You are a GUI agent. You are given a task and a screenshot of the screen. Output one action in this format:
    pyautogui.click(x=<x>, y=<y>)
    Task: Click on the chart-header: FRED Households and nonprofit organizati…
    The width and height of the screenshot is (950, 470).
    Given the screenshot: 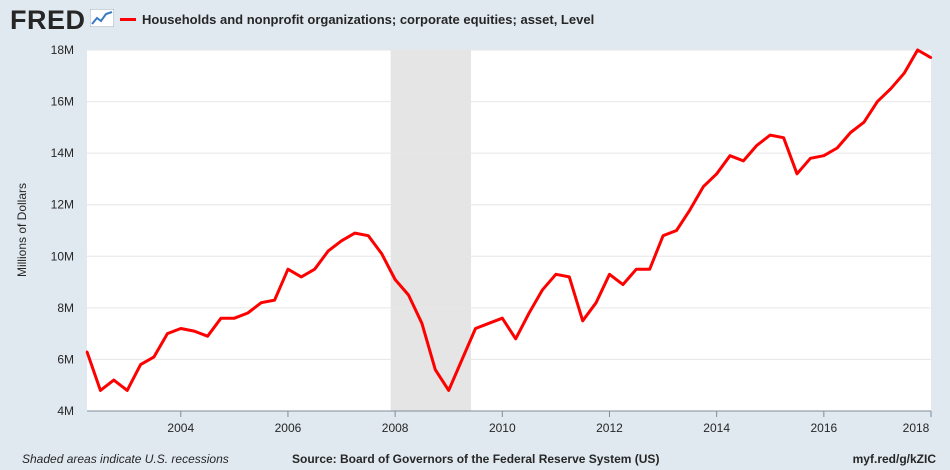 What is the action you would take?
    pyautogui.click(x=475, y=20)
    